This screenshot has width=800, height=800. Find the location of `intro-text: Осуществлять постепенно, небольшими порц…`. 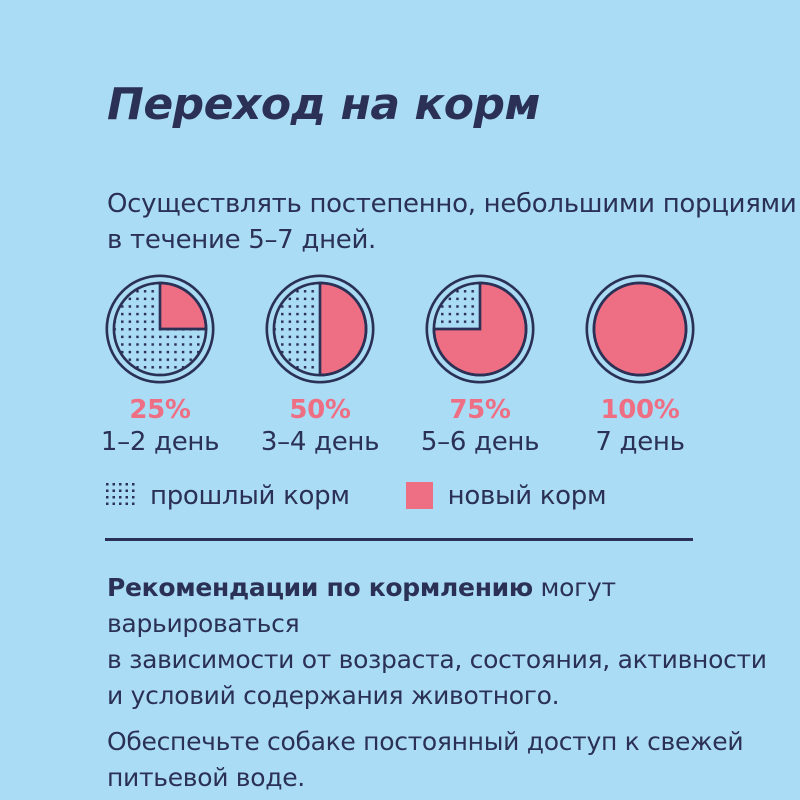

intro-text: Осуществлять постепенно, небольшими порц… is located at coordinates (452, 221).